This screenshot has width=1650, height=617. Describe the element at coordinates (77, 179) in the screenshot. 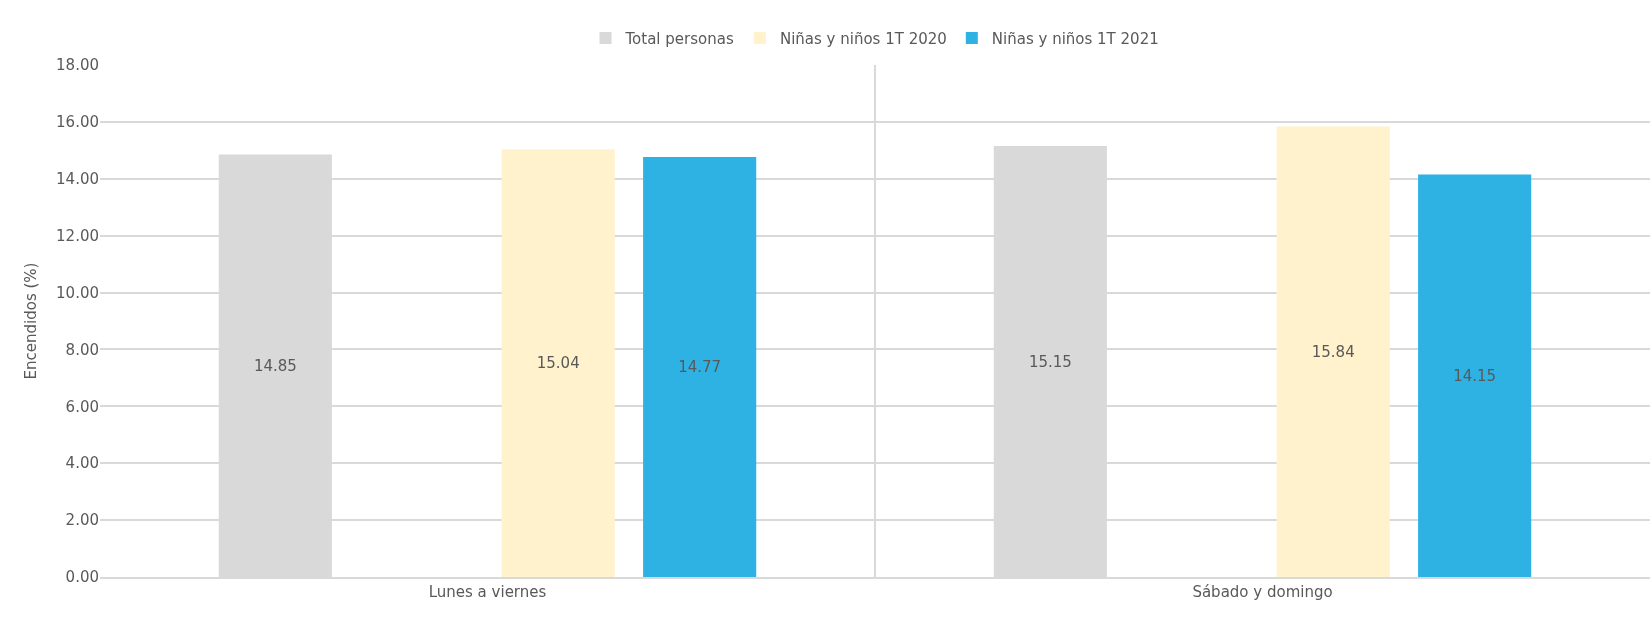

I see `y-tick-label: 14.00` at that location.